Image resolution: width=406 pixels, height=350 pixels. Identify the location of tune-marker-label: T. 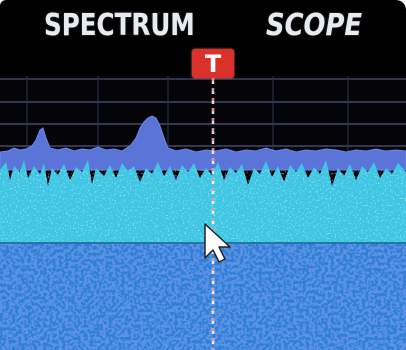
(213, 63).